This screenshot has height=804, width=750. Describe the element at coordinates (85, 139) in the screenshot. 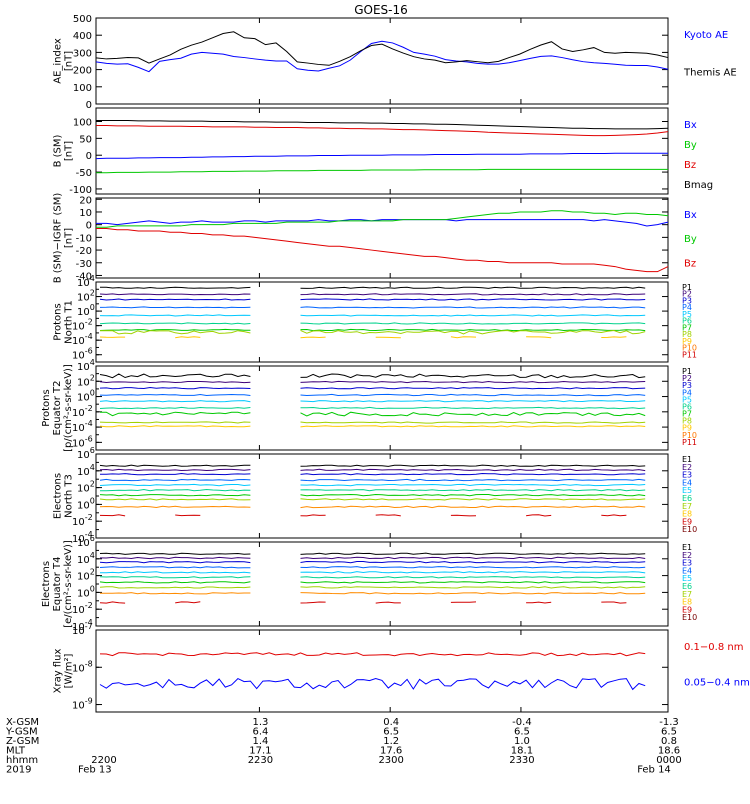

I see `tick-label: 50` at that location.